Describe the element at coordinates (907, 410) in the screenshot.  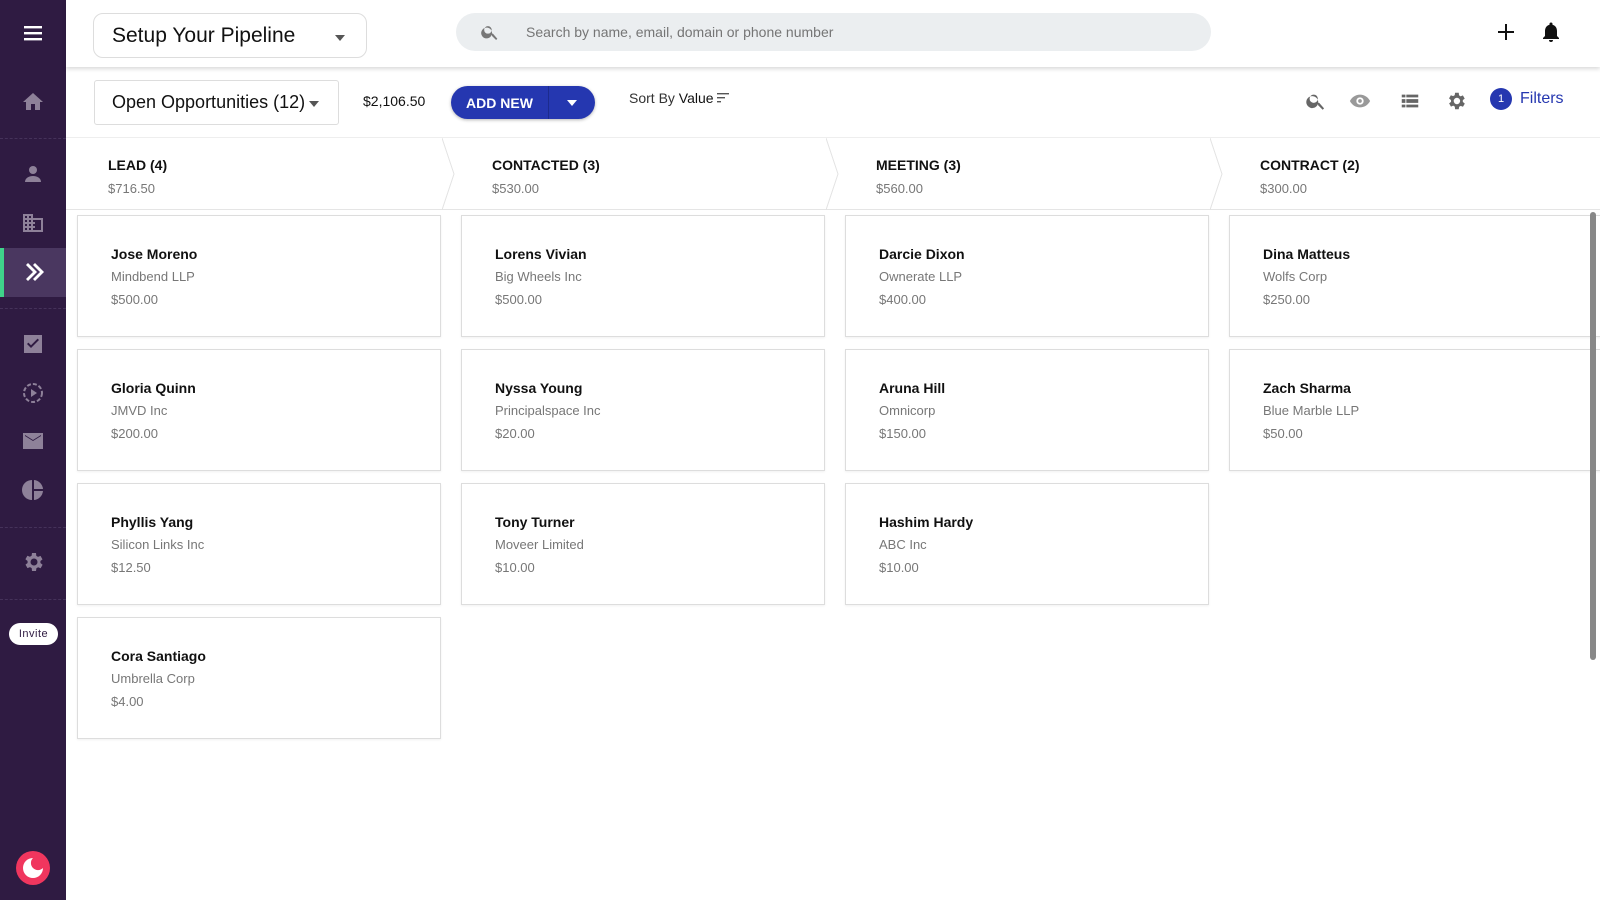
I see `company-name: Omnicorp` at that location.